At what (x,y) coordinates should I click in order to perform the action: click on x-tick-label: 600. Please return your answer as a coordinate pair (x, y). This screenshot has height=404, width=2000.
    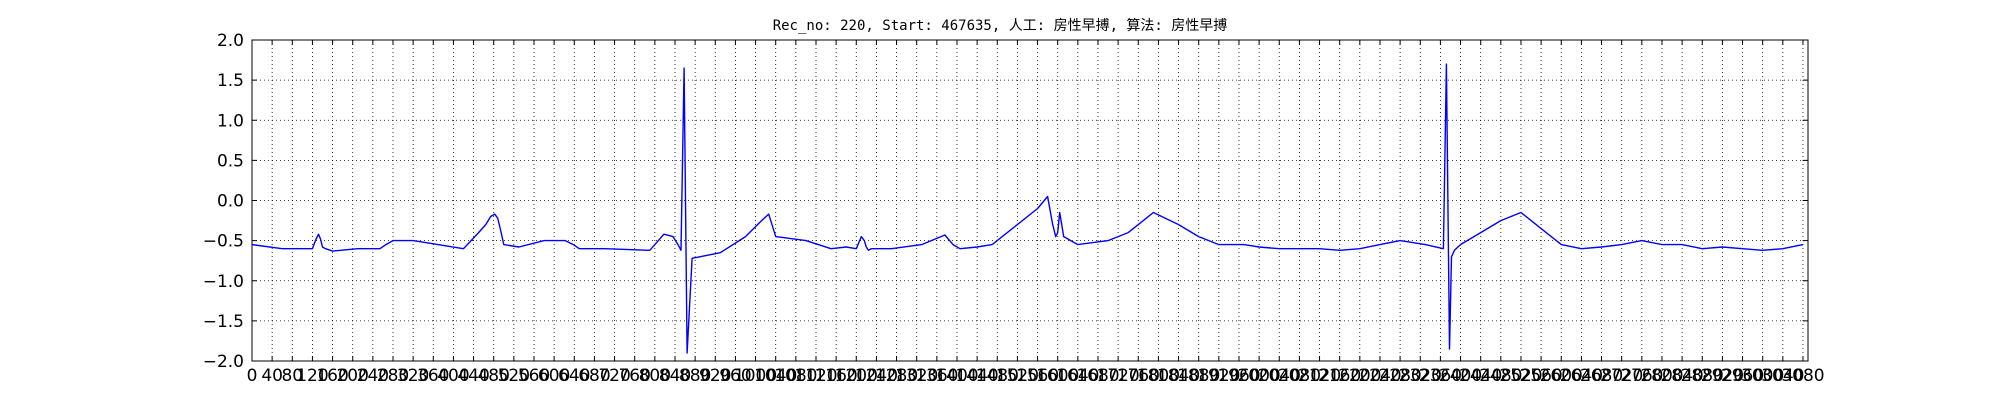
    Looking at the image, I should click on (554, 376).